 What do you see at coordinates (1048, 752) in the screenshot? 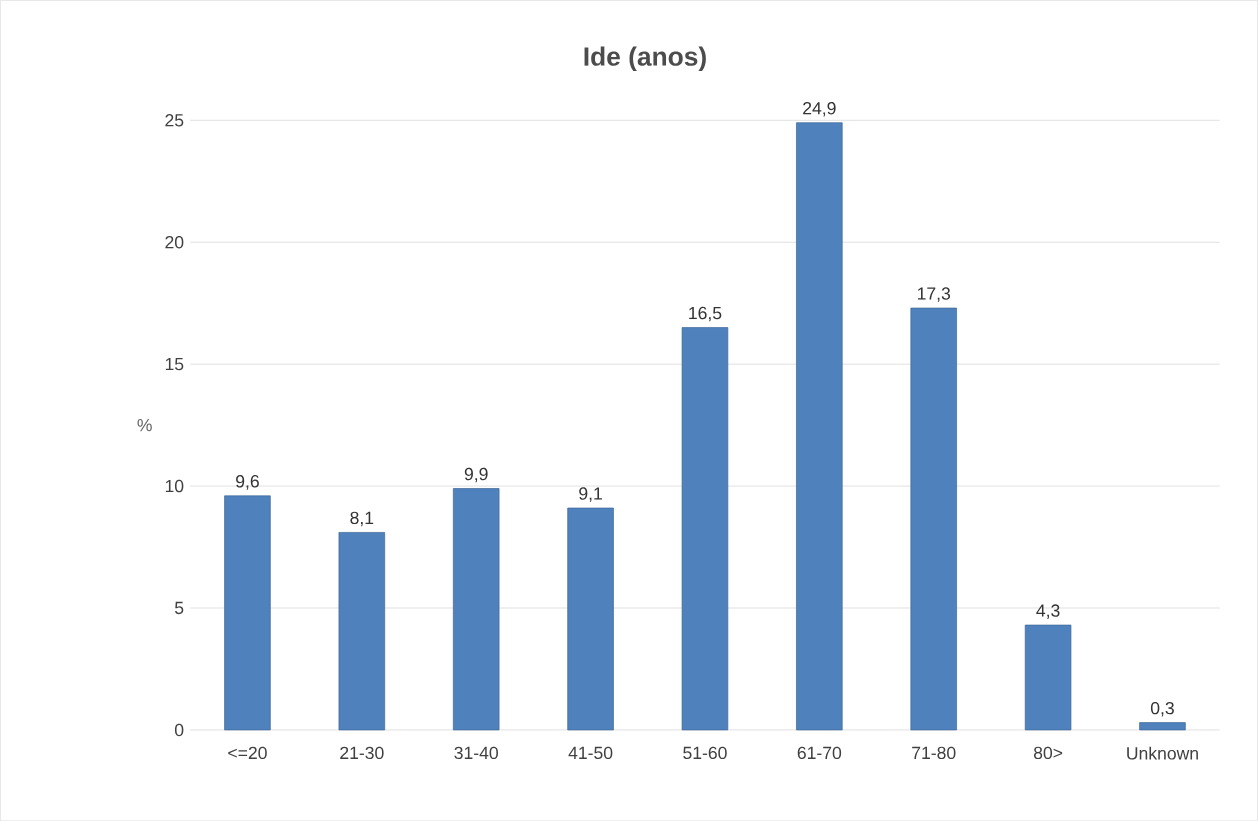
I see `x-tick-label: 80>` at bounding box center [1048, 752].